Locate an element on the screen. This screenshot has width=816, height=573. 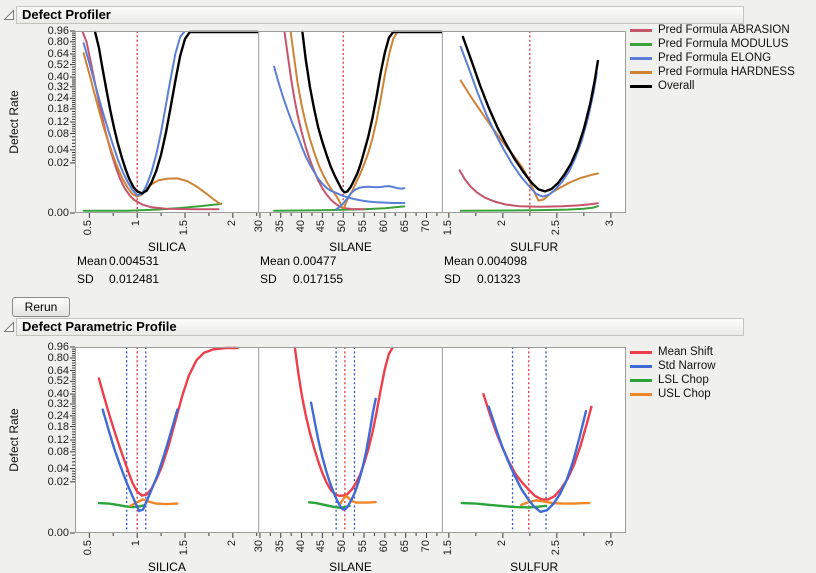
legend-label: Std Narrow is located at coordinates (687, 366).